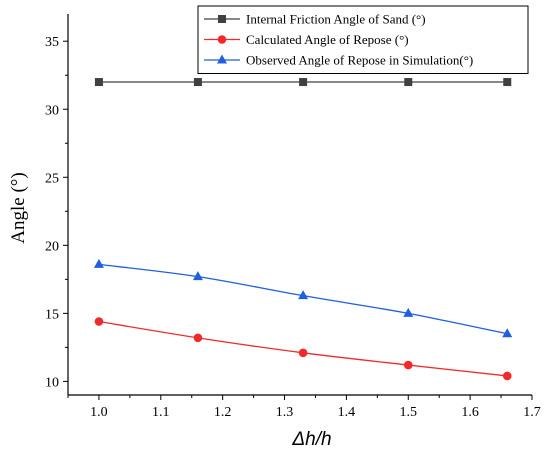  I want to click on x-tick-label: 1.5, so click(409, 412).